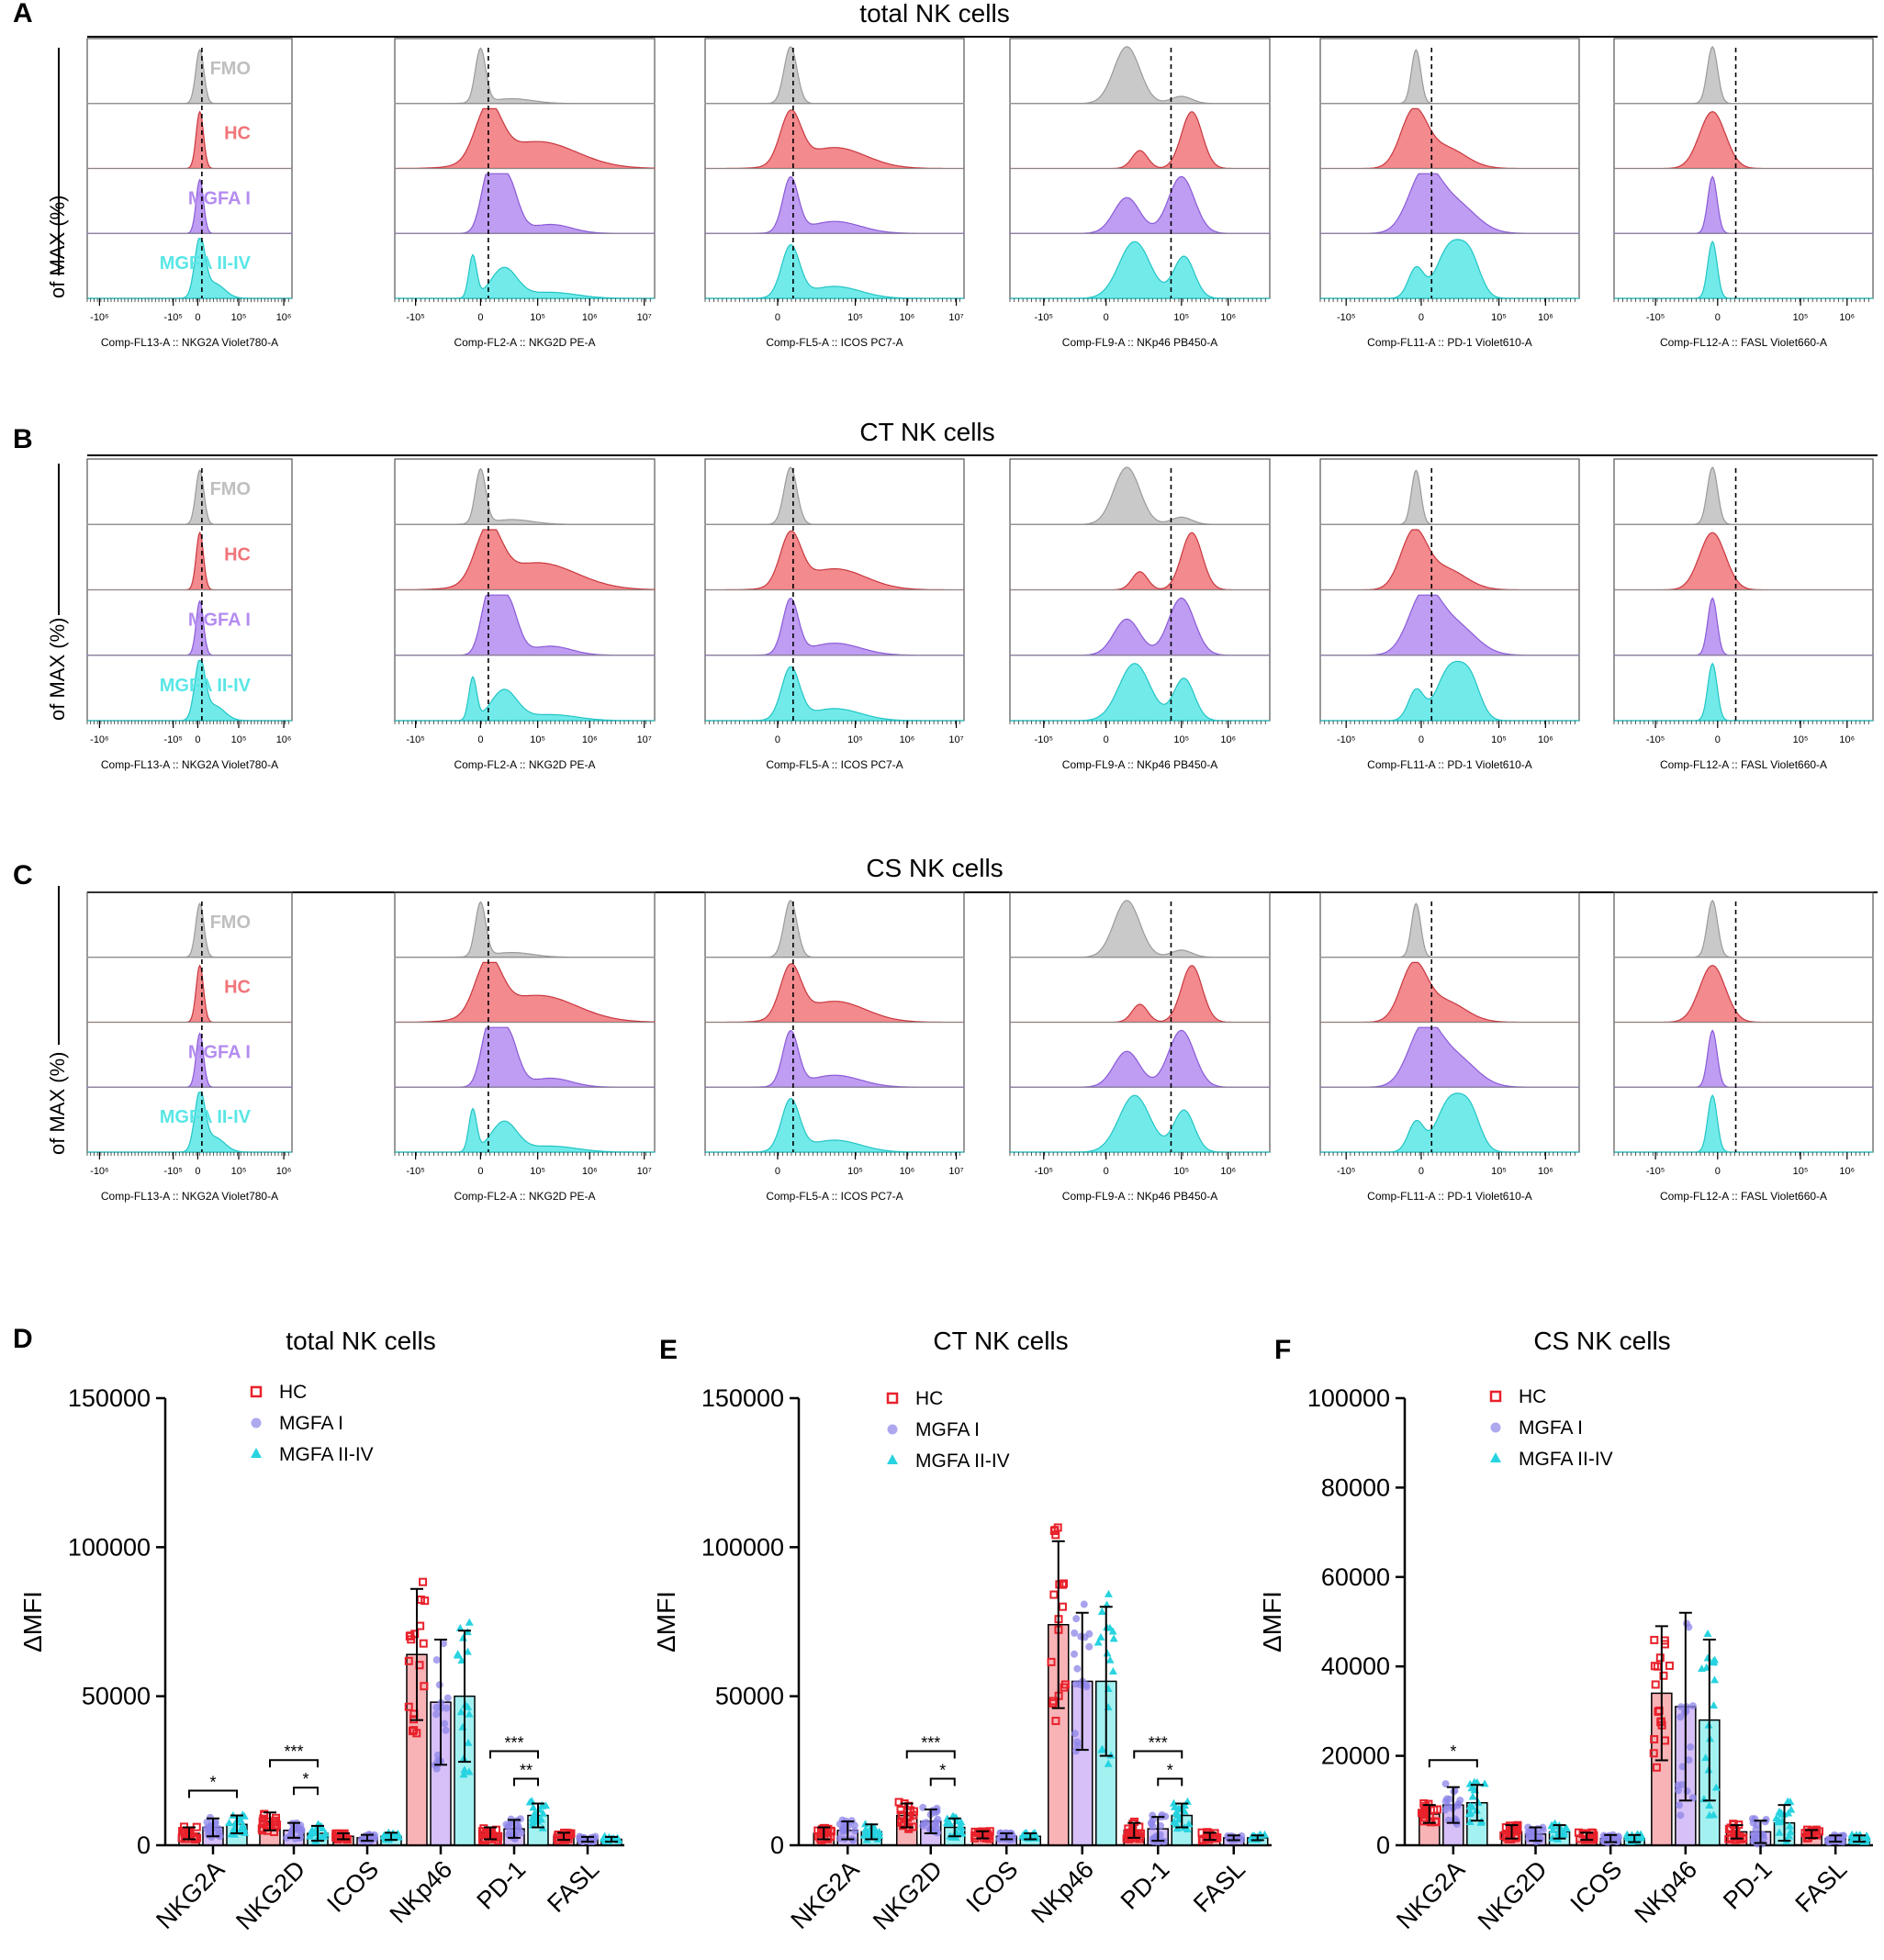 The height and width of the screenshot is (1960, 1884). Describe the element at coordinates (116, 1696) in the screenshot. I see `y-tick-label: 50000` at that location.